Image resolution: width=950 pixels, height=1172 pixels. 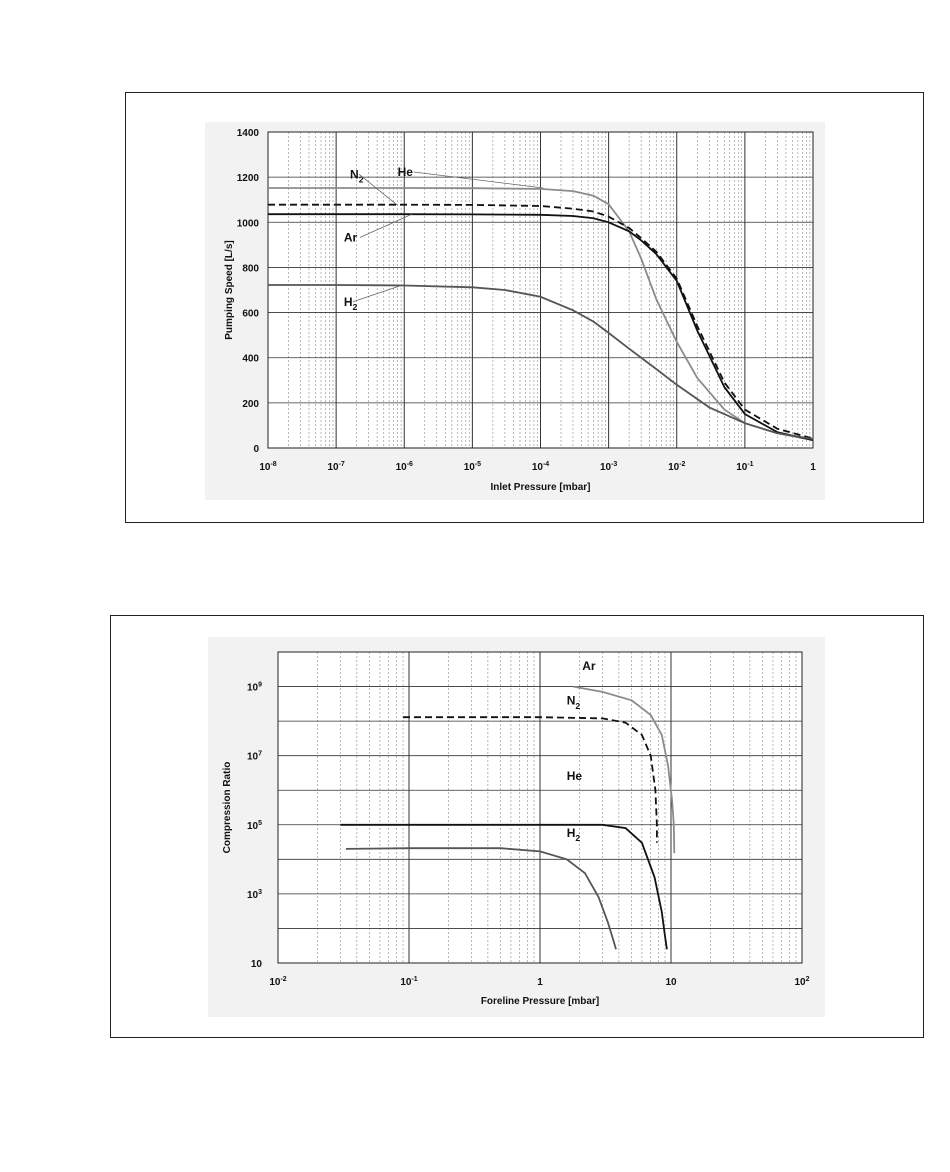 I want to click on y-tick-label-4: 10⁹, so click(x=254, y=688).